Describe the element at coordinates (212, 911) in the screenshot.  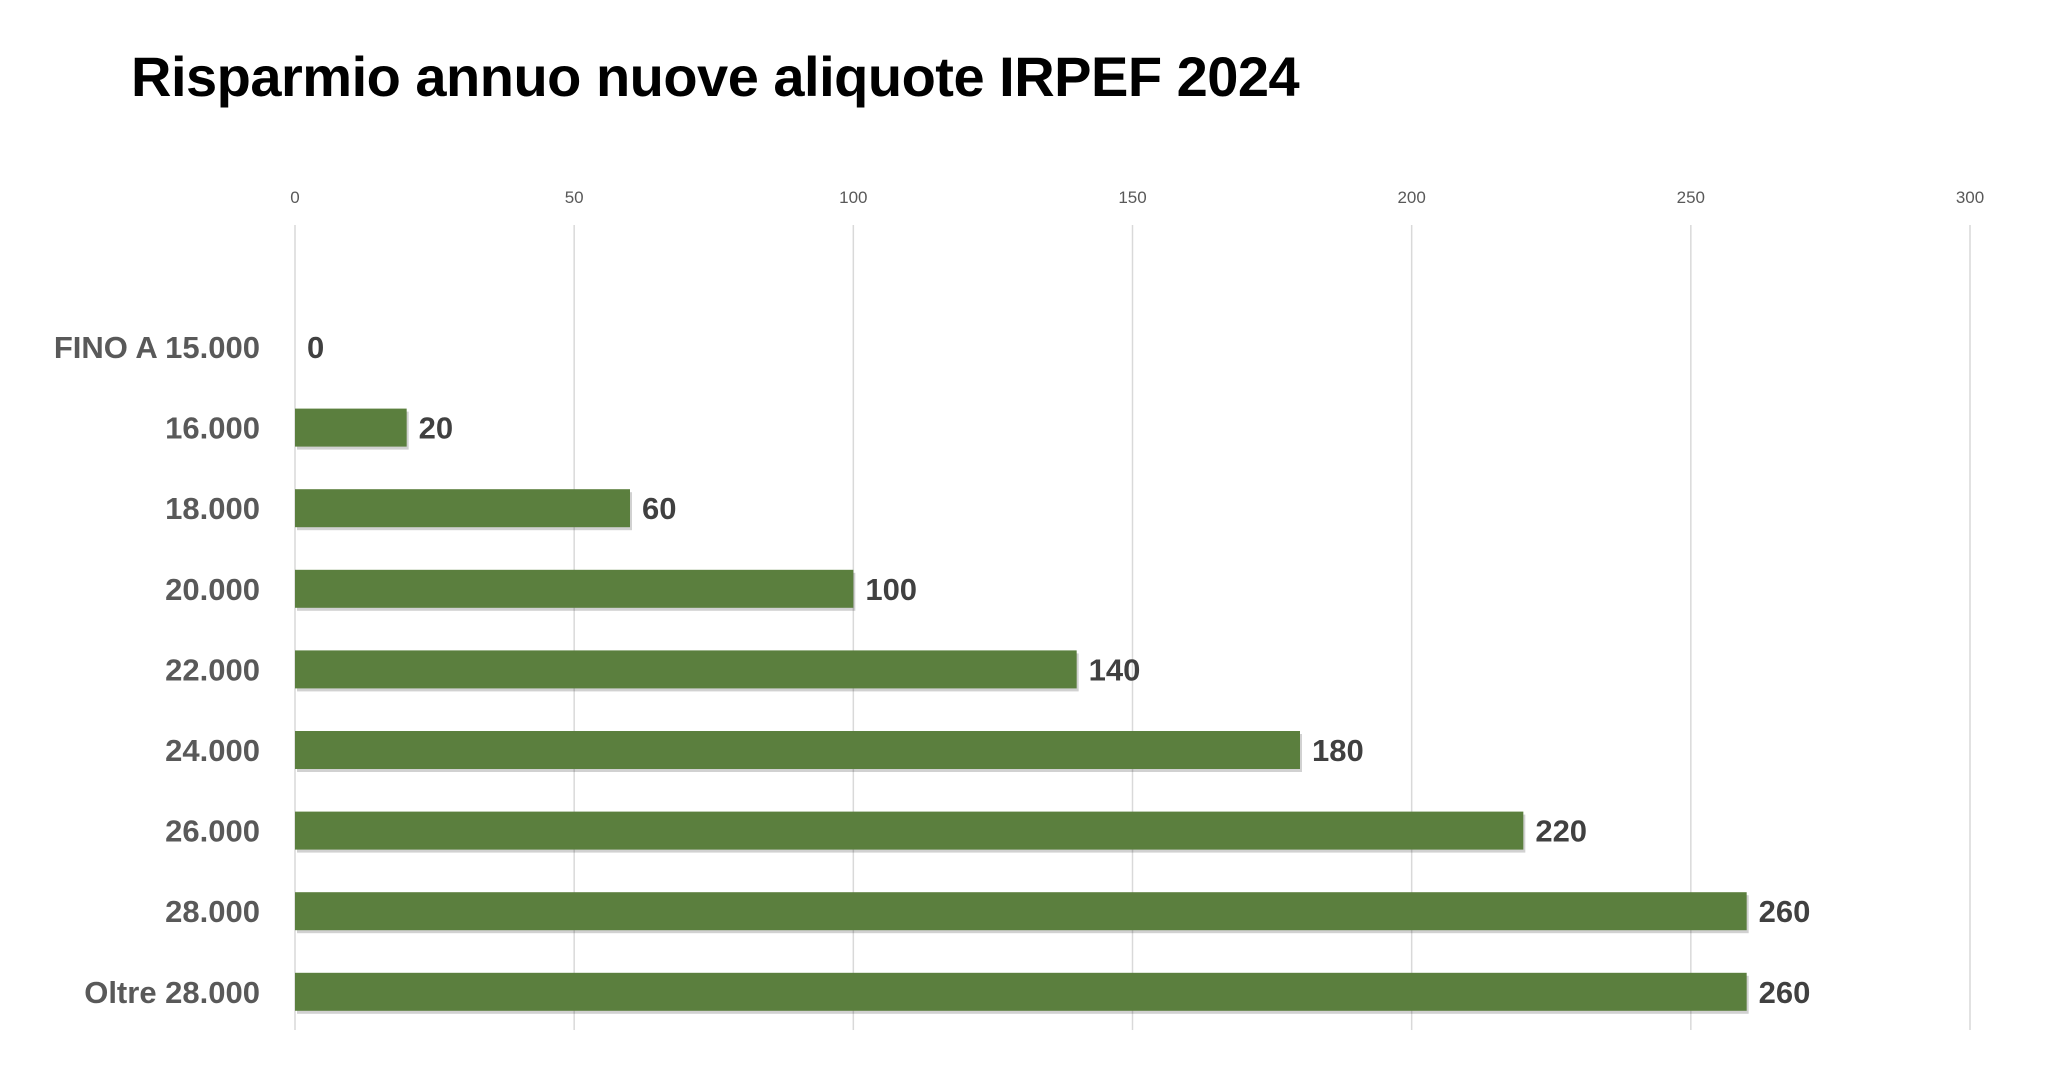
I see `category-label: 28.000` at that location.